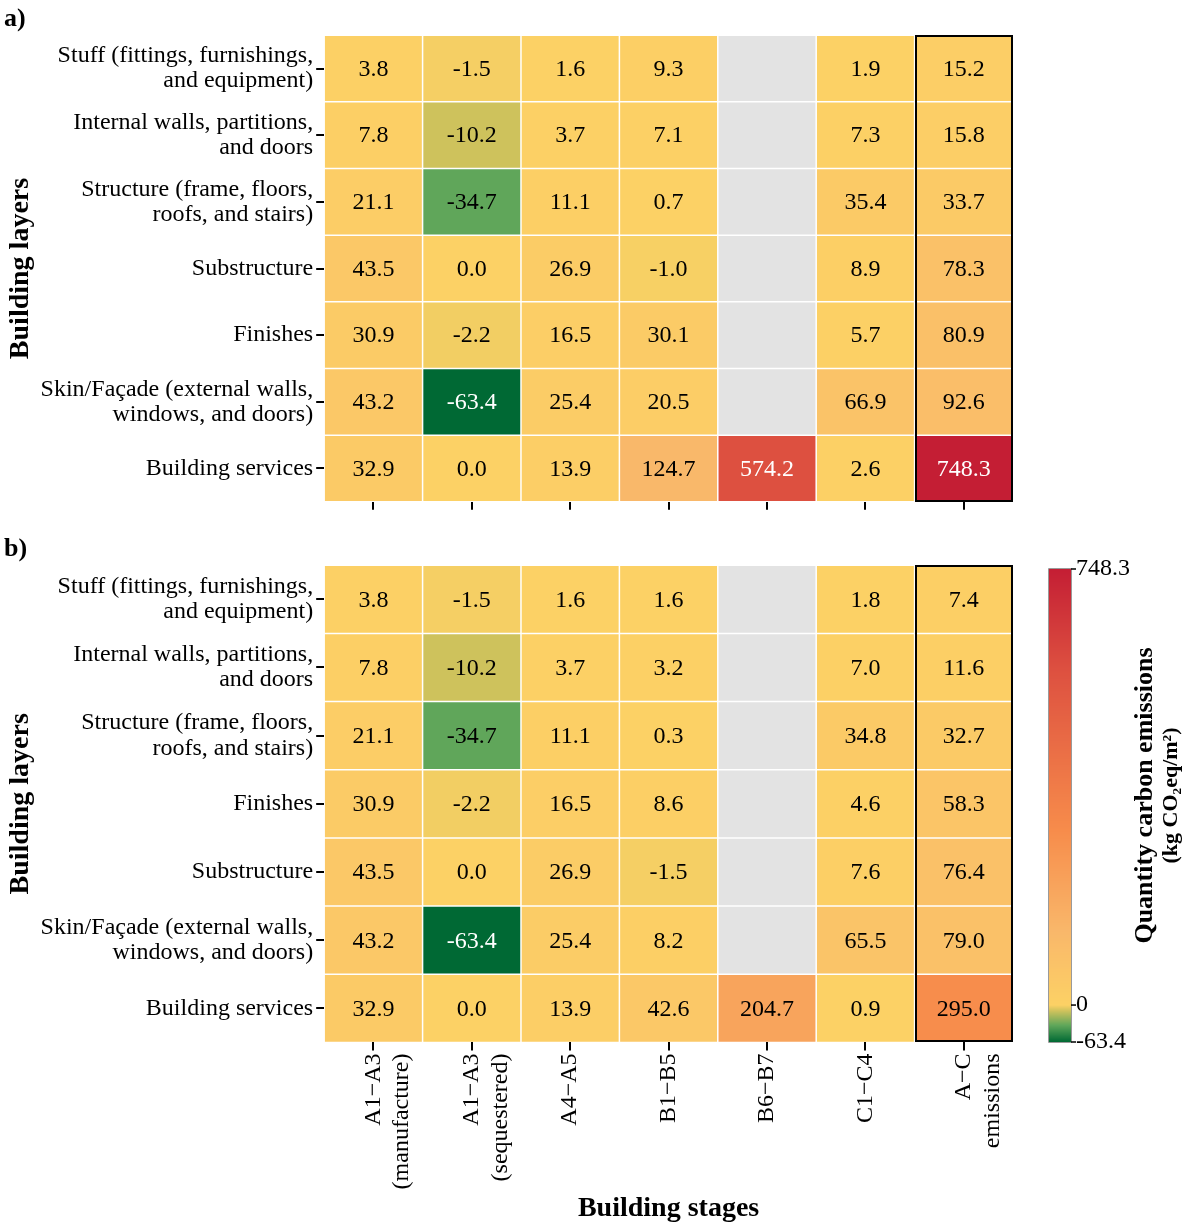  I want to click on x-tick-label: B6−B7, so click(765, 1088).